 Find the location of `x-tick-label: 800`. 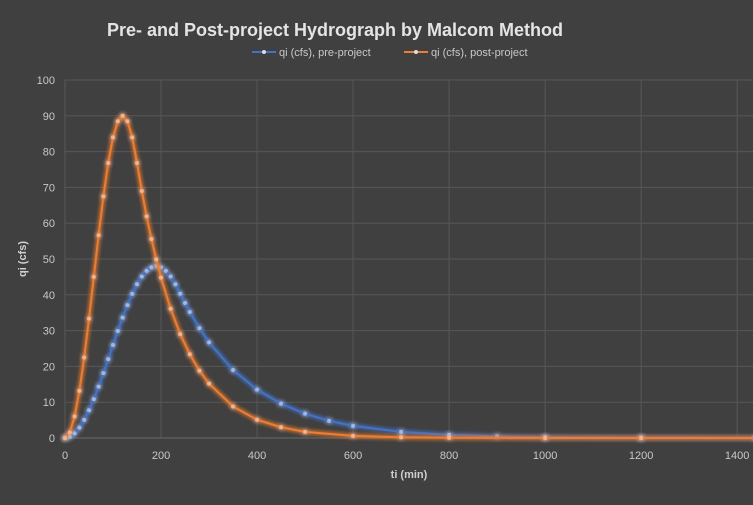

x-tick-label: 800 is located at coordinates (449, 456).